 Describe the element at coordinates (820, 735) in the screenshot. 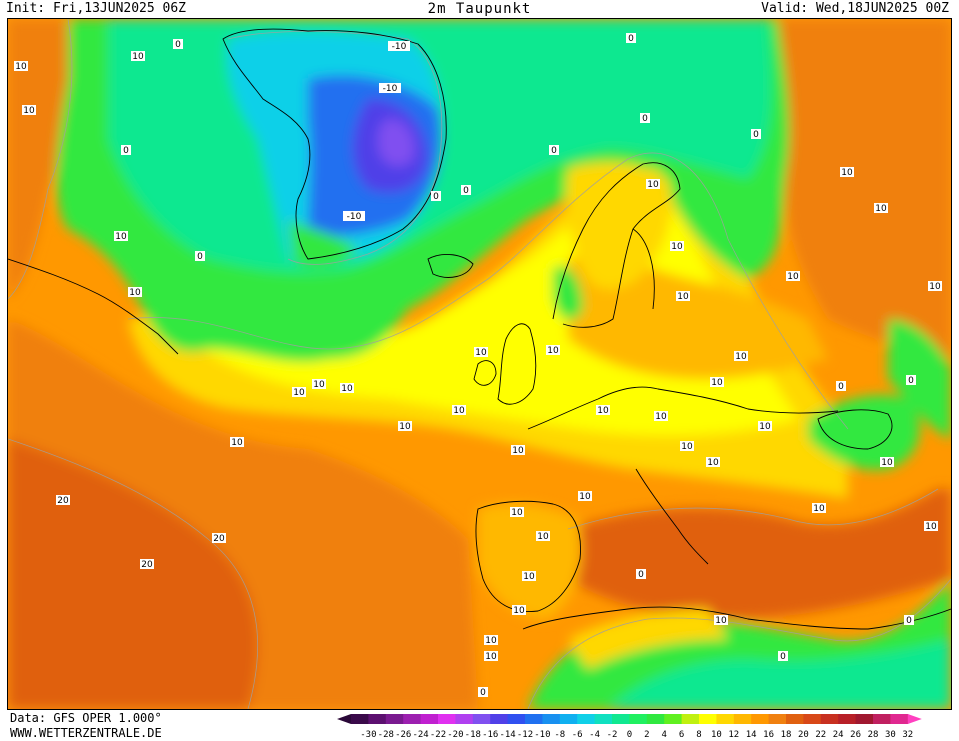

I see `legend-tick-label: 22` at that location.